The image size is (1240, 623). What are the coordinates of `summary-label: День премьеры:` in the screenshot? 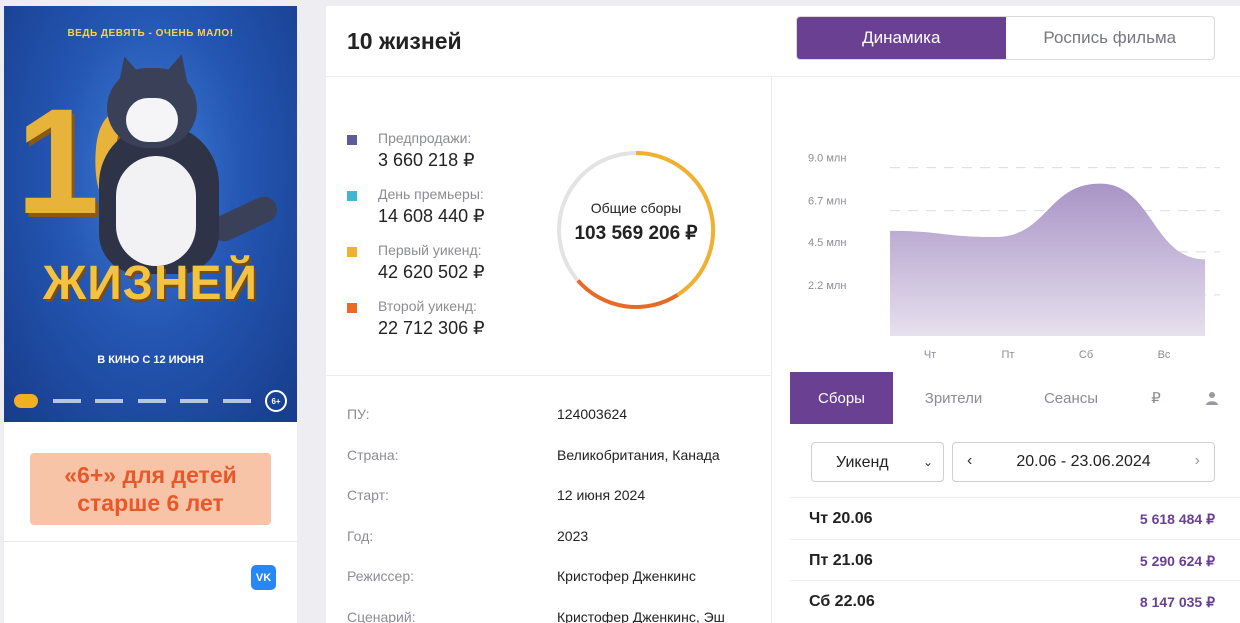 It's located at (431, 194).